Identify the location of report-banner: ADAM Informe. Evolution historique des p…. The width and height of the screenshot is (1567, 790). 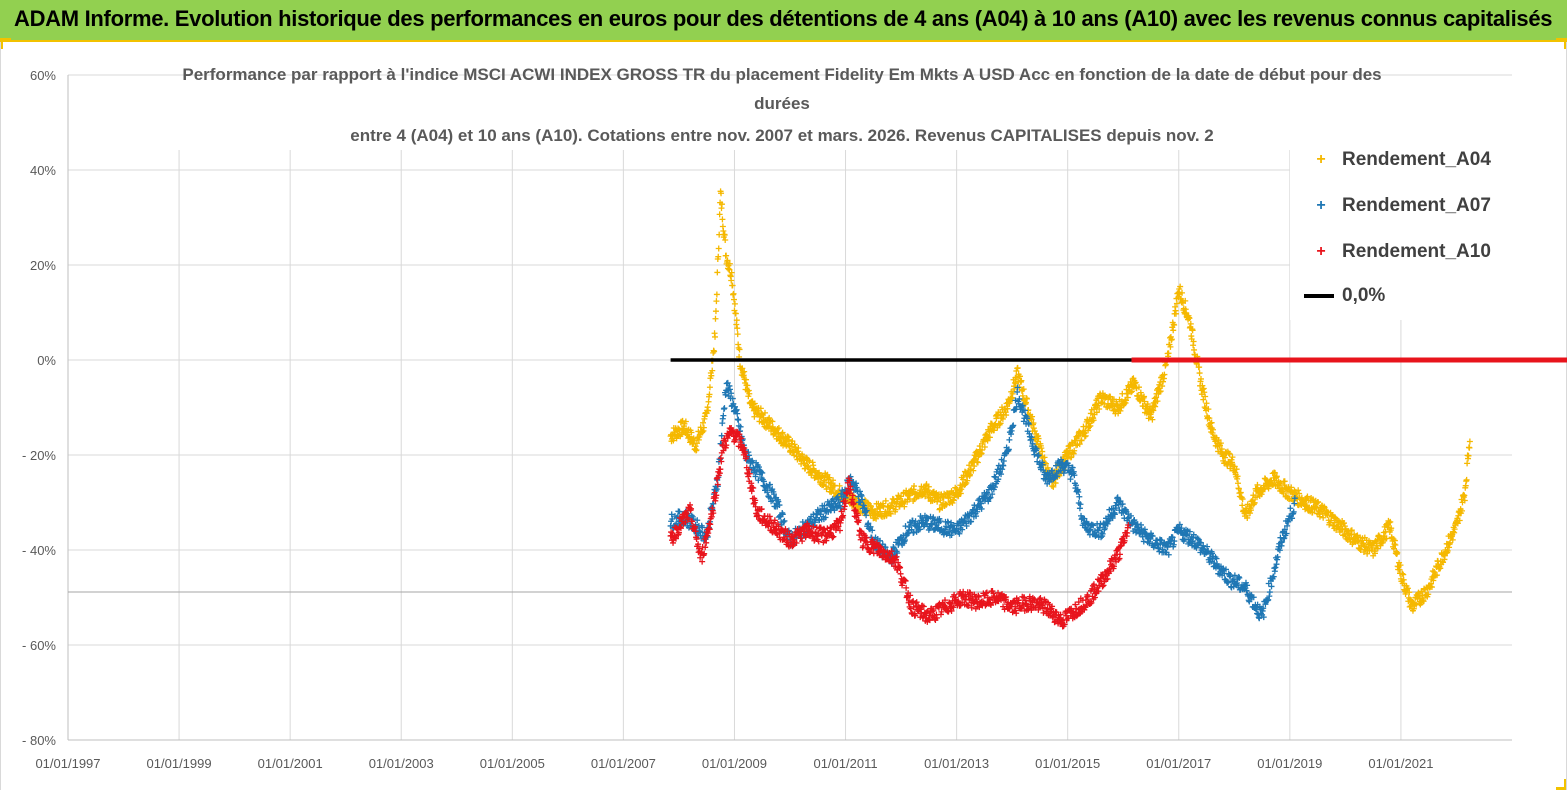
(783, 21).